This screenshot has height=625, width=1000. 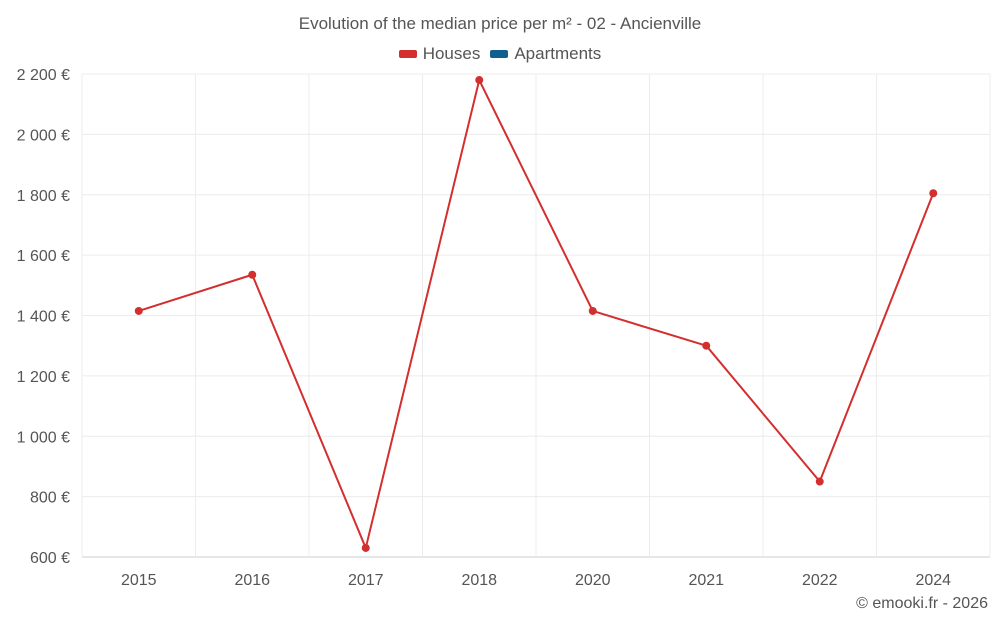 I want to click on x-tick-label: 2018, so click(x=479, y=580).